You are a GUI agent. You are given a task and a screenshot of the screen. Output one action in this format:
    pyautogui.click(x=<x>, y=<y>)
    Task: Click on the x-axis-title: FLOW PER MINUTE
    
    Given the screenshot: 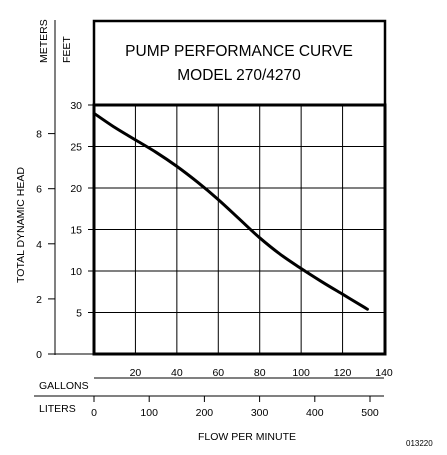 What is the action you would take?
    pyautogui.click(x=247, y=437)
    